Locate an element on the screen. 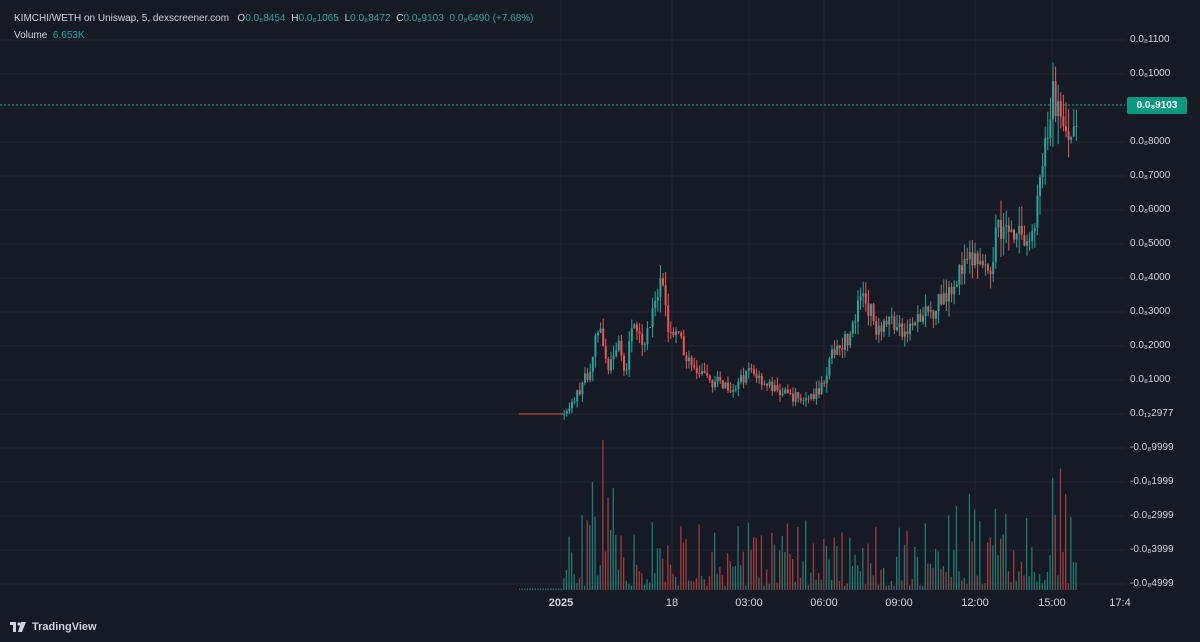 The width and height of the screenshot is (1200, 642). high-key: H is located at coordinates (295, 18).